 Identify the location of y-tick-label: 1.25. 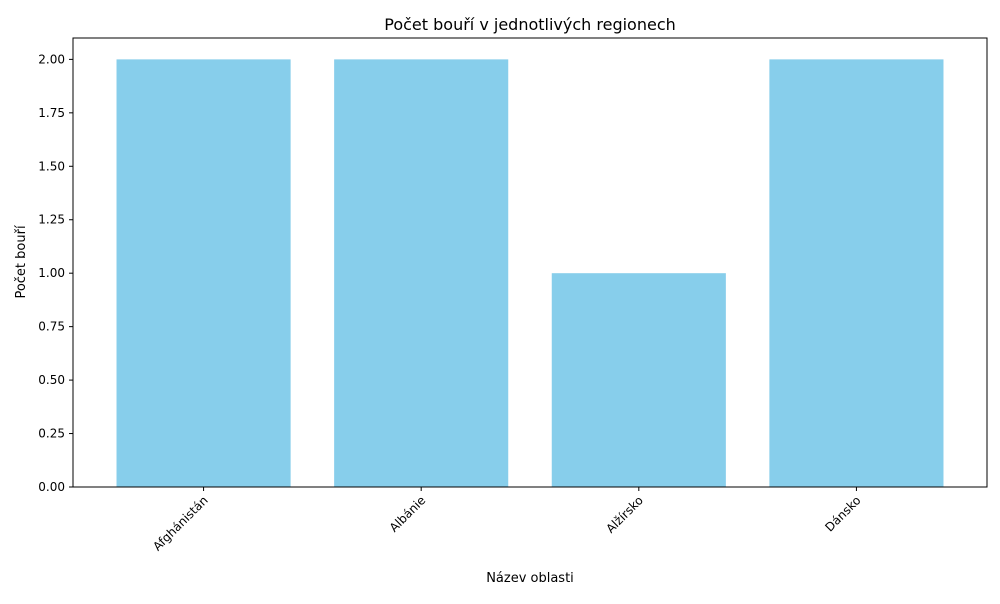
(51, 220).